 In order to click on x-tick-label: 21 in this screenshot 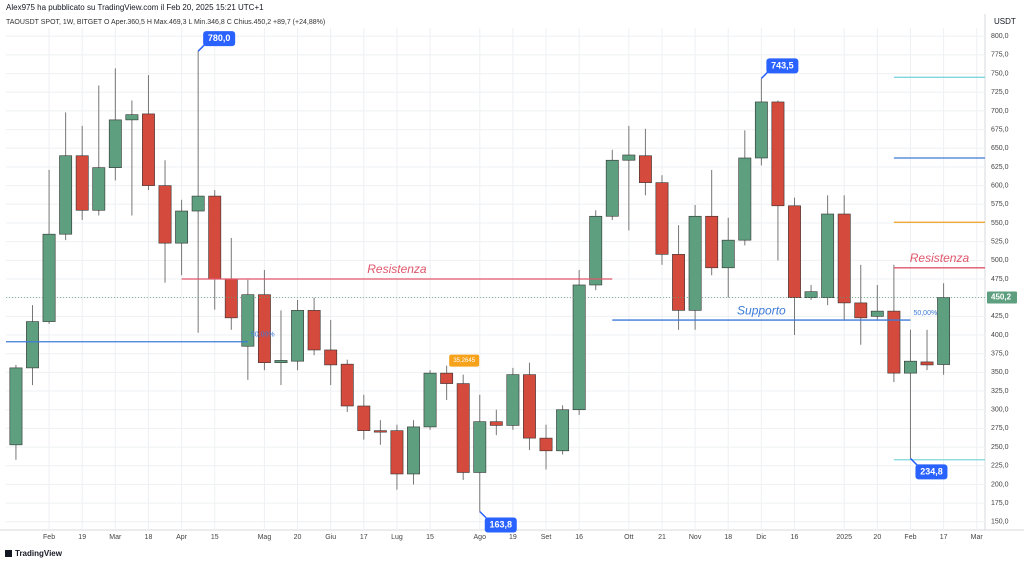, I will do `click(662, 537)`.